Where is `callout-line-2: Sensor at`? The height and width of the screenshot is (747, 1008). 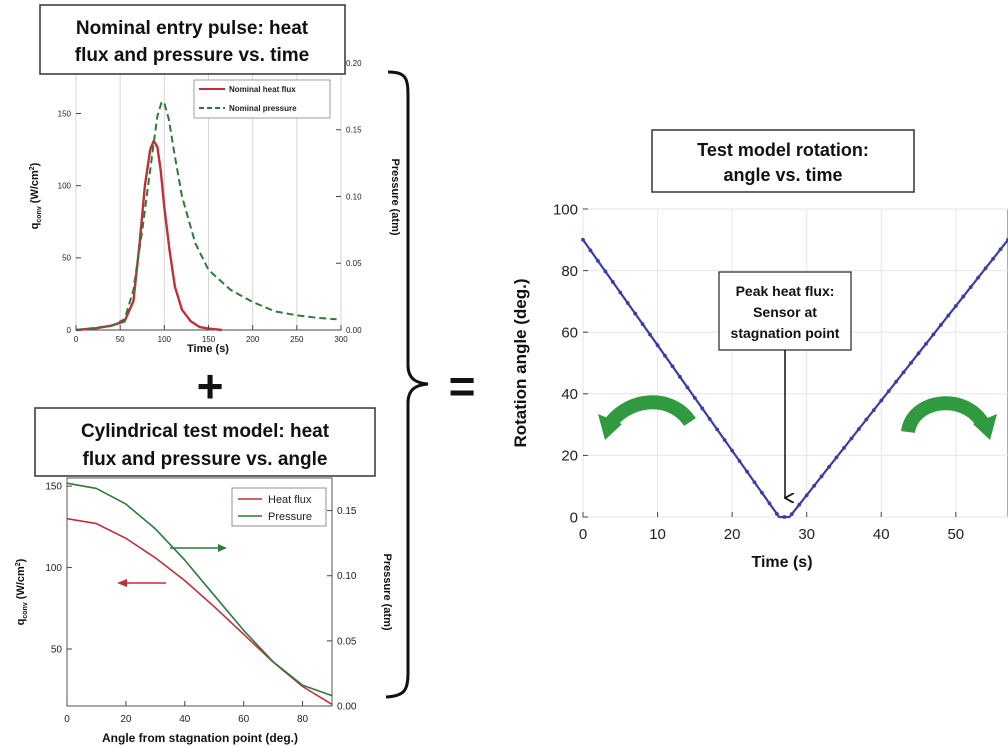 callout-line-2: Sensor at is located at coordinates (785, 312).